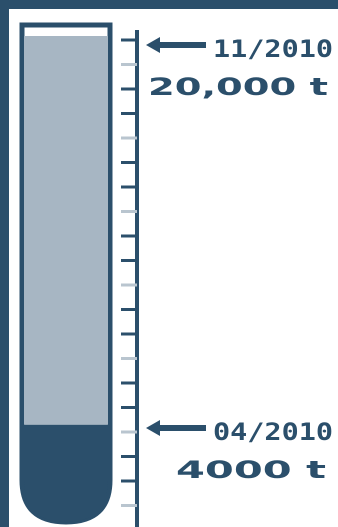 The width and height of the screenshot is (338, 527). What do you see at coordinates (238, 87) in the screenshot?
I see `target-amount: 20,000 t` at bounding box center [238, 87].